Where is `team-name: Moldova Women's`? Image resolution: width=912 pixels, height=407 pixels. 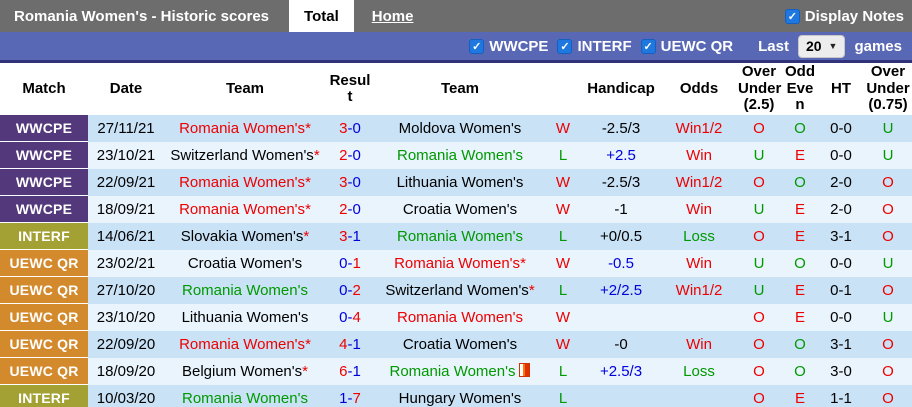
team-name: Moldova Women's is located at coordinates (460, 128).